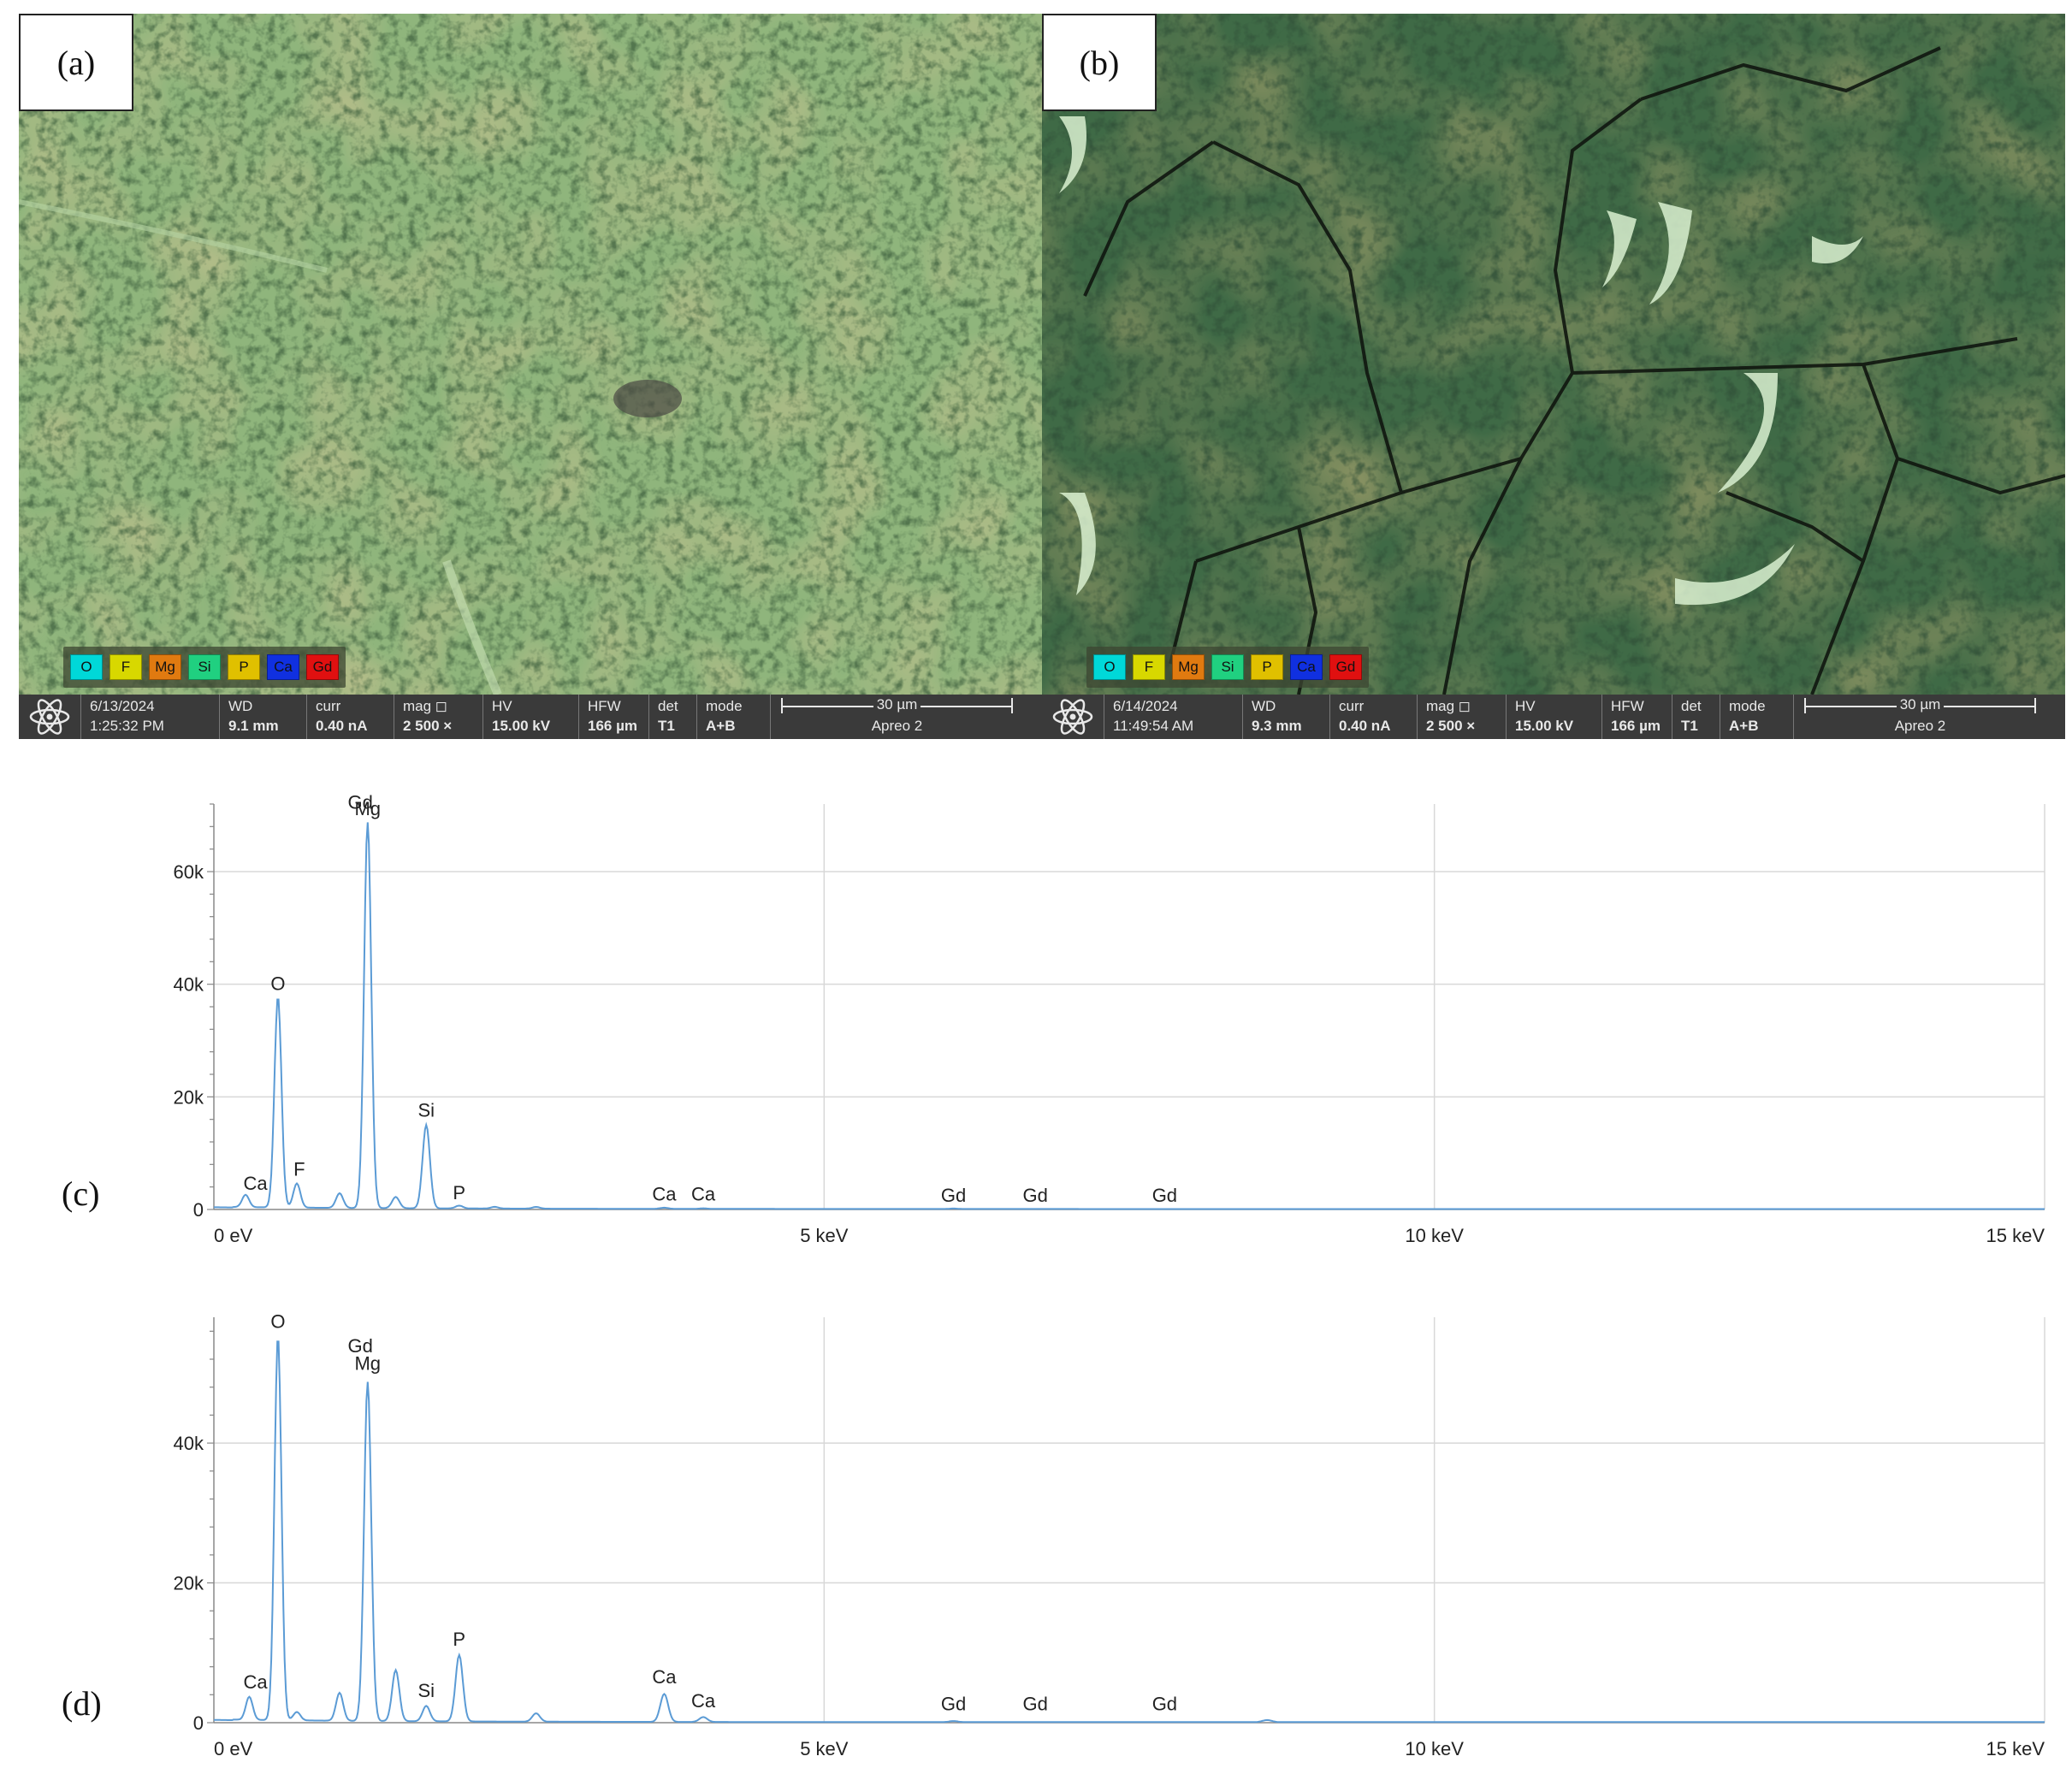  Describe the element at coordinates (1099, 62) in the screenshot. I see `panel-label-b: (b)` at that location.